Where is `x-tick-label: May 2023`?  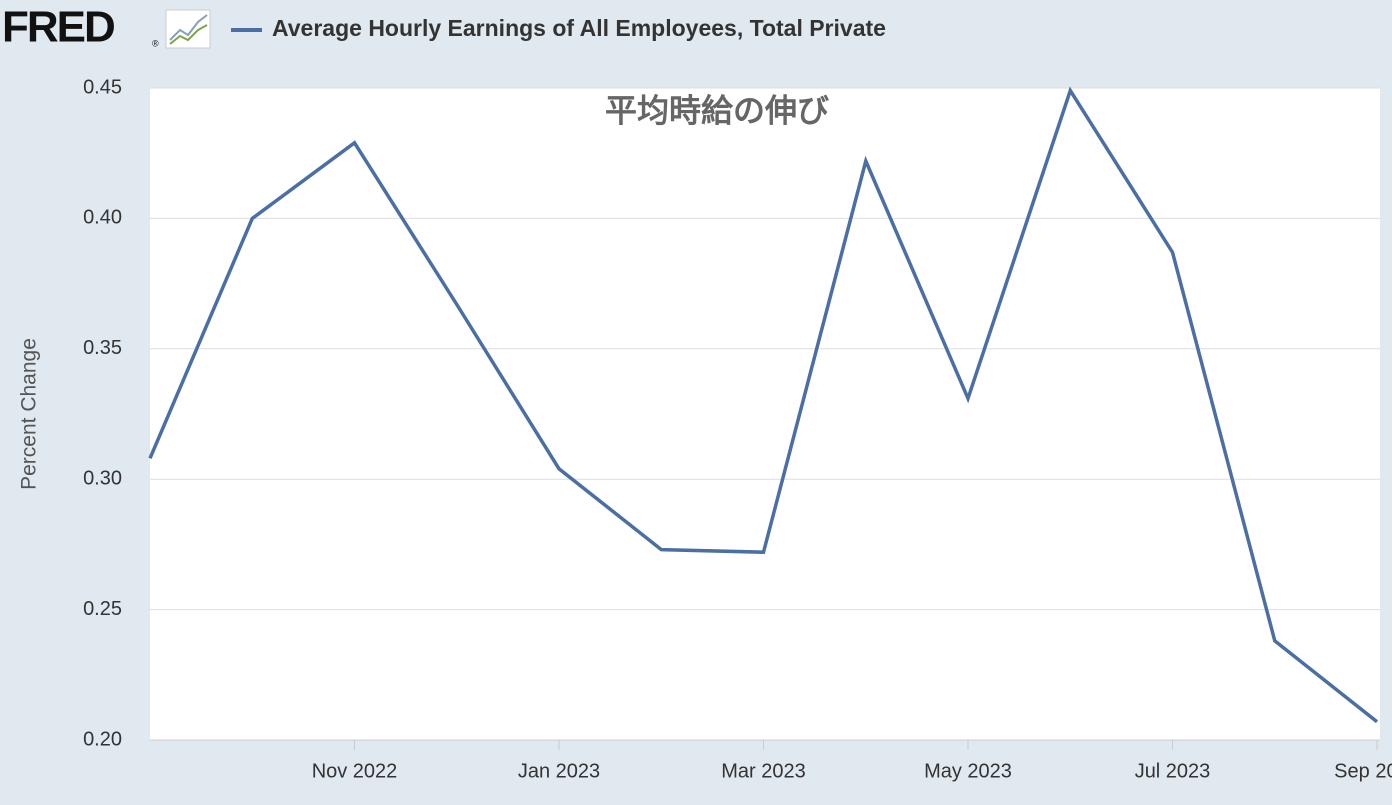 x-tick-label: May 2023 is located at coordinates (968, 771).